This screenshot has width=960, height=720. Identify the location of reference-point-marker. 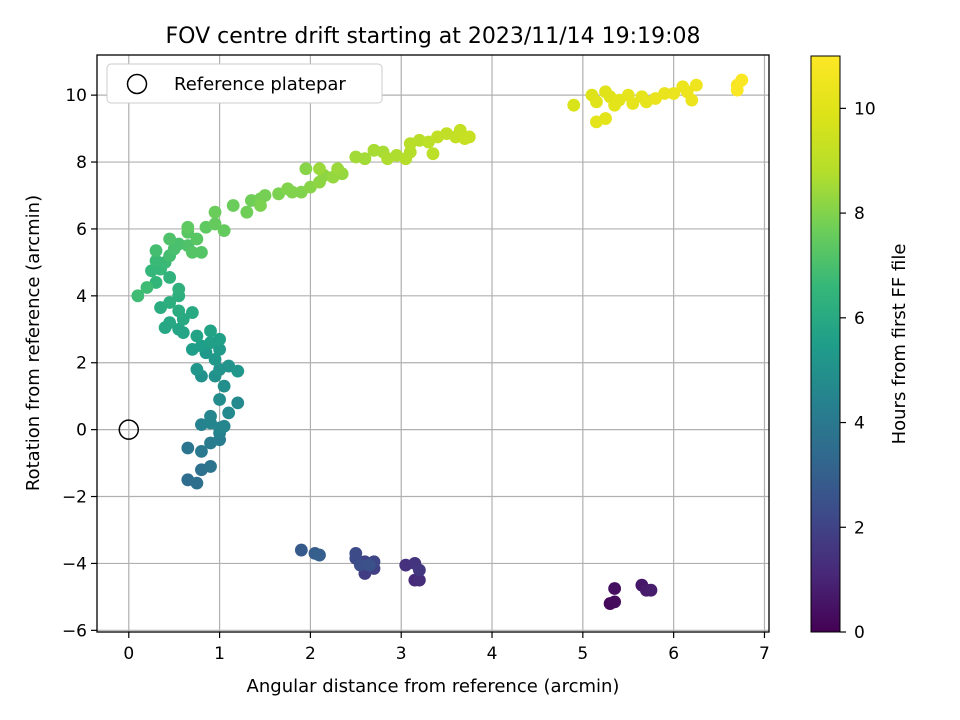
(129, 429).